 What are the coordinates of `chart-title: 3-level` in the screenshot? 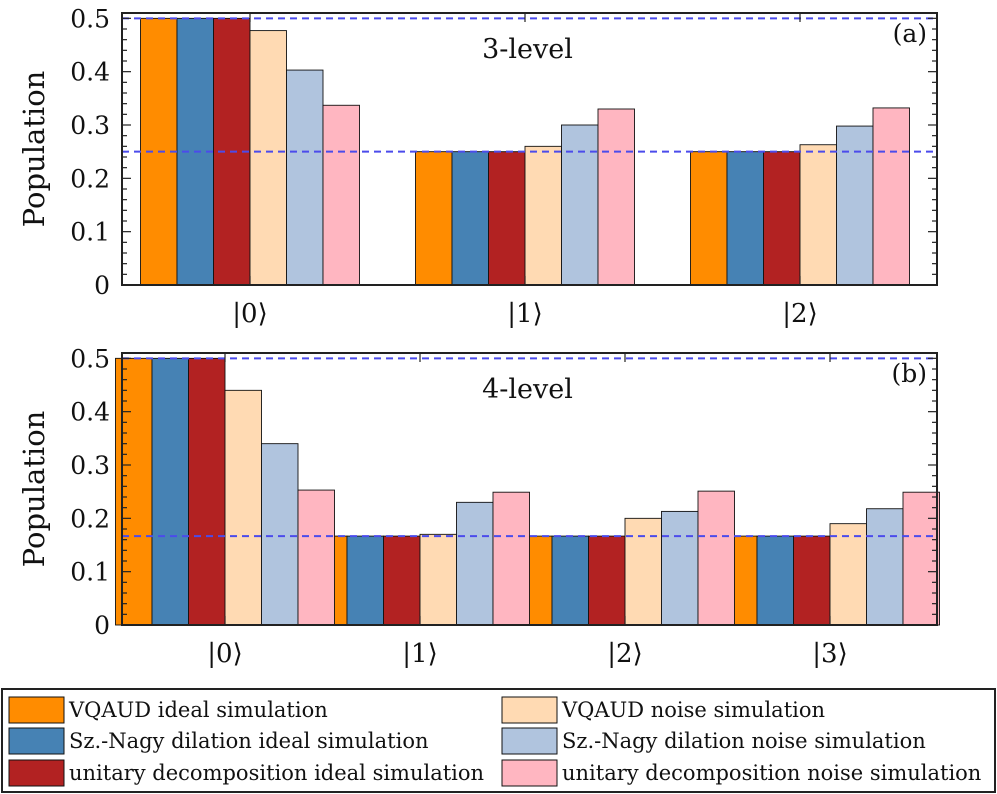 It's located at (527, 49).